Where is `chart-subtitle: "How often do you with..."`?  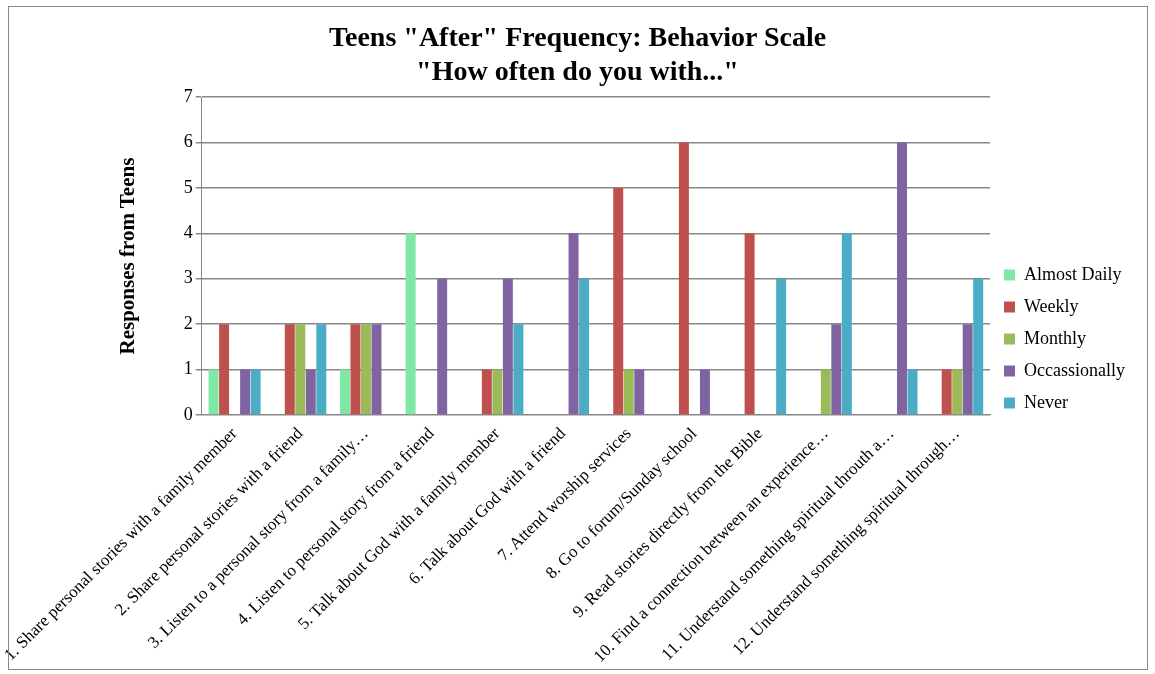 chart-subtitle: "How often do you with..." is located at coordinates (577, 70).